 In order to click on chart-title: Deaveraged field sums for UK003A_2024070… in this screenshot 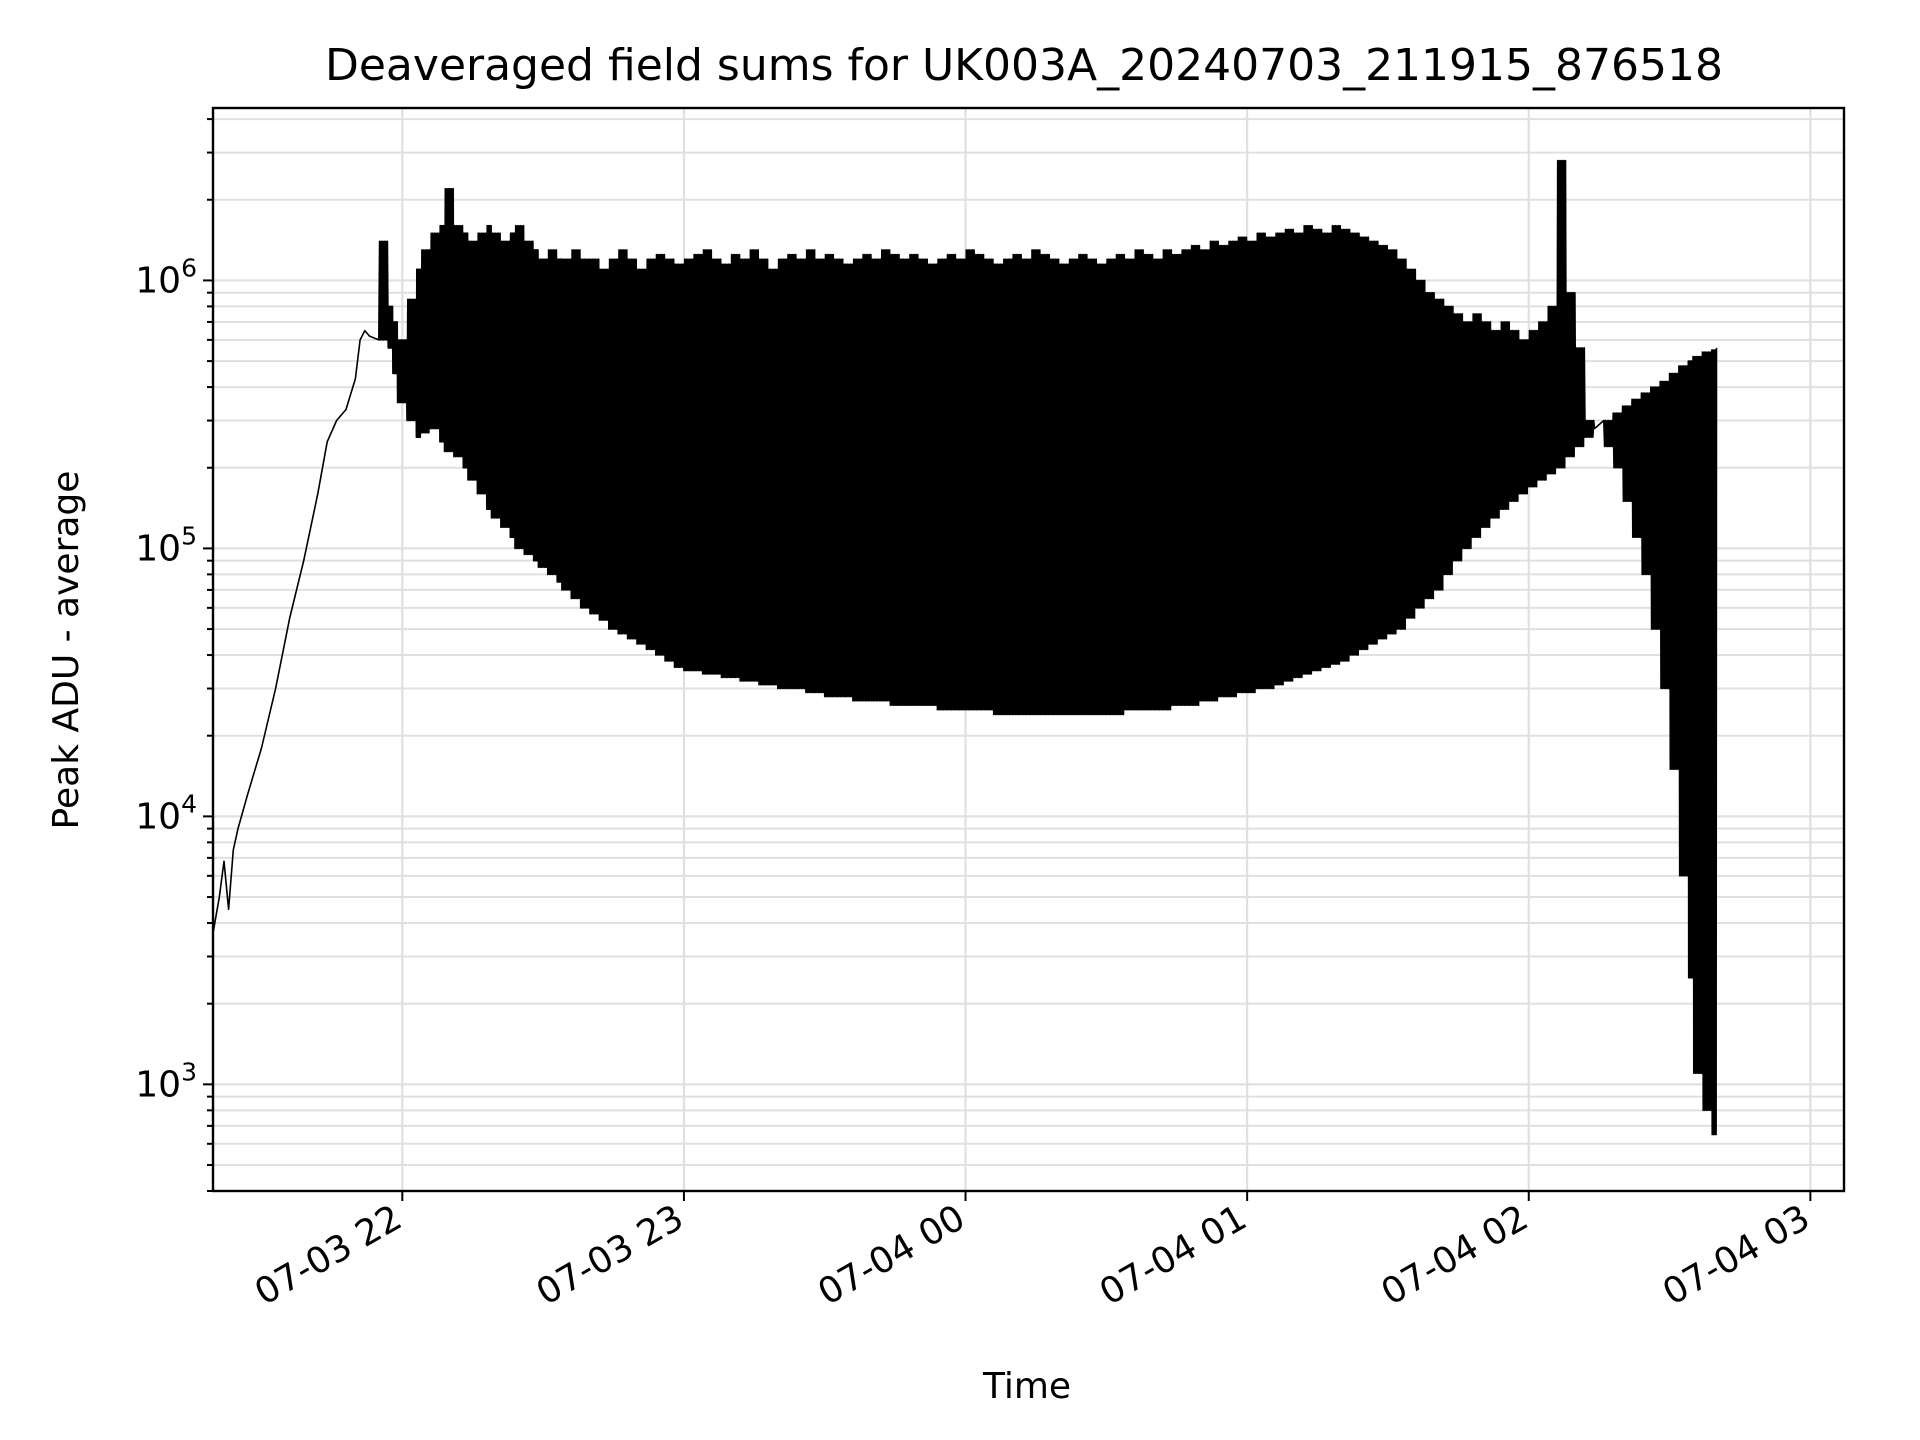, I will do `click(1024, 65)`.